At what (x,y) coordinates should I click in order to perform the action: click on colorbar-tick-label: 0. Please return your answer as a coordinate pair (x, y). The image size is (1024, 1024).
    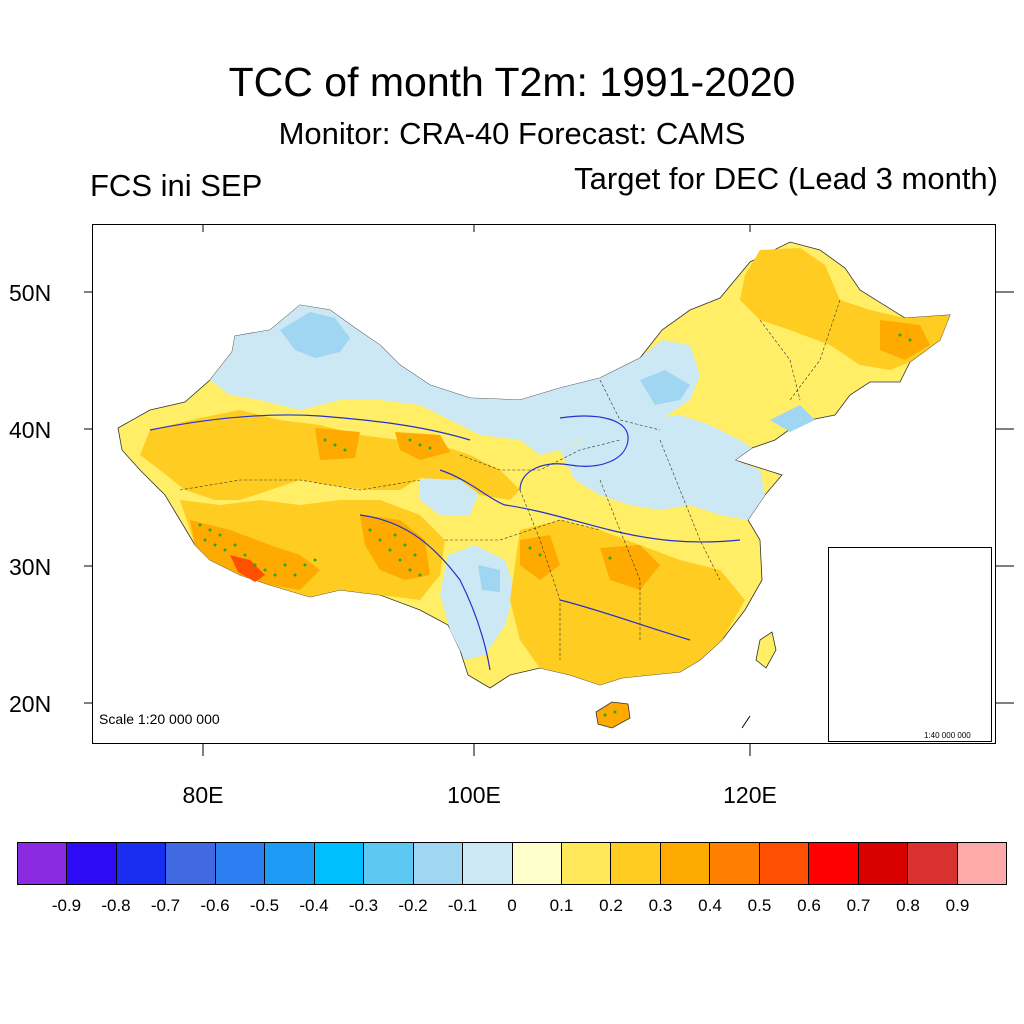
    Looking at the image, I should click on (512, 905).